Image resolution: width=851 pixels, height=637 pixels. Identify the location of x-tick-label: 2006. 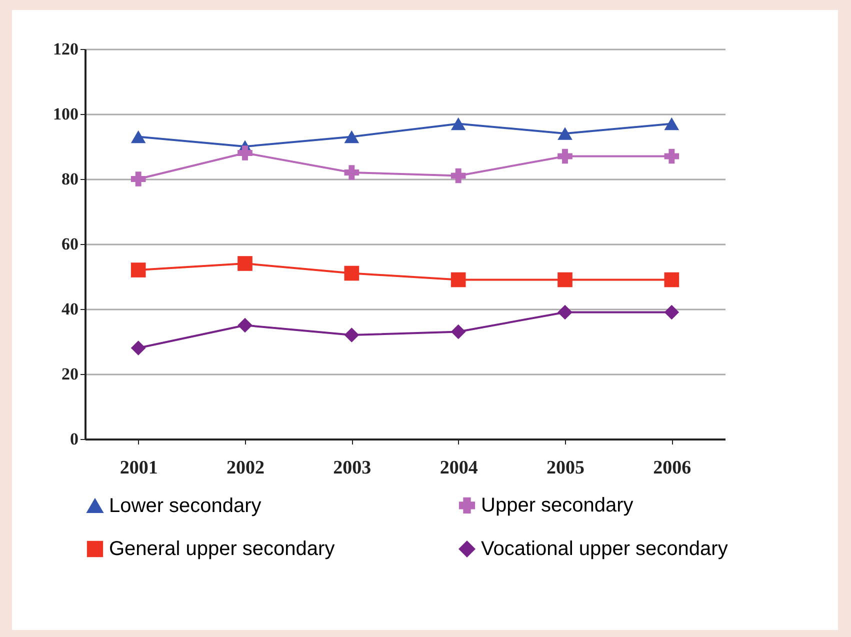
(672, 468).